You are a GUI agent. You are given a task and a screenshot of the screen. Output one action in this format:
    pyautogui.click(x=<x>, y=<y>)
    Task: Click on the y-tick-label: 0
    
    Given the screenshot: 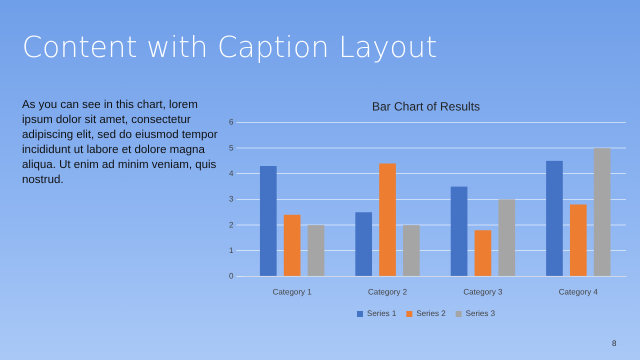 What is the action you would take?
    pyautogui.click(x=231, y=276)
    